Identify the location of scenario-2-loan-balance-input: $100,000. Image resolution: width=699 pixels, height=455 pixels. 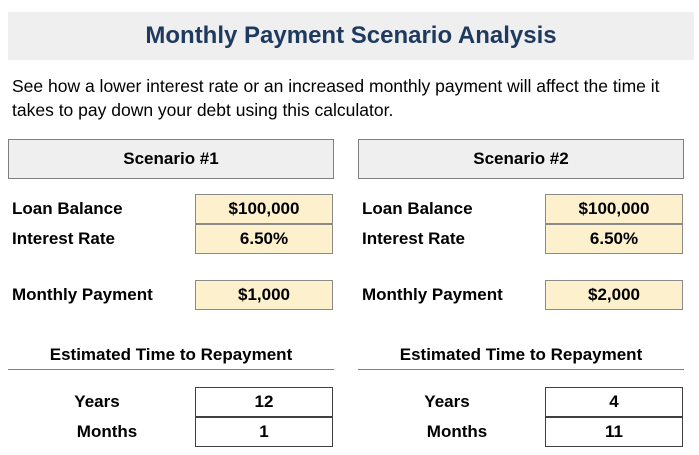
(614, 209).